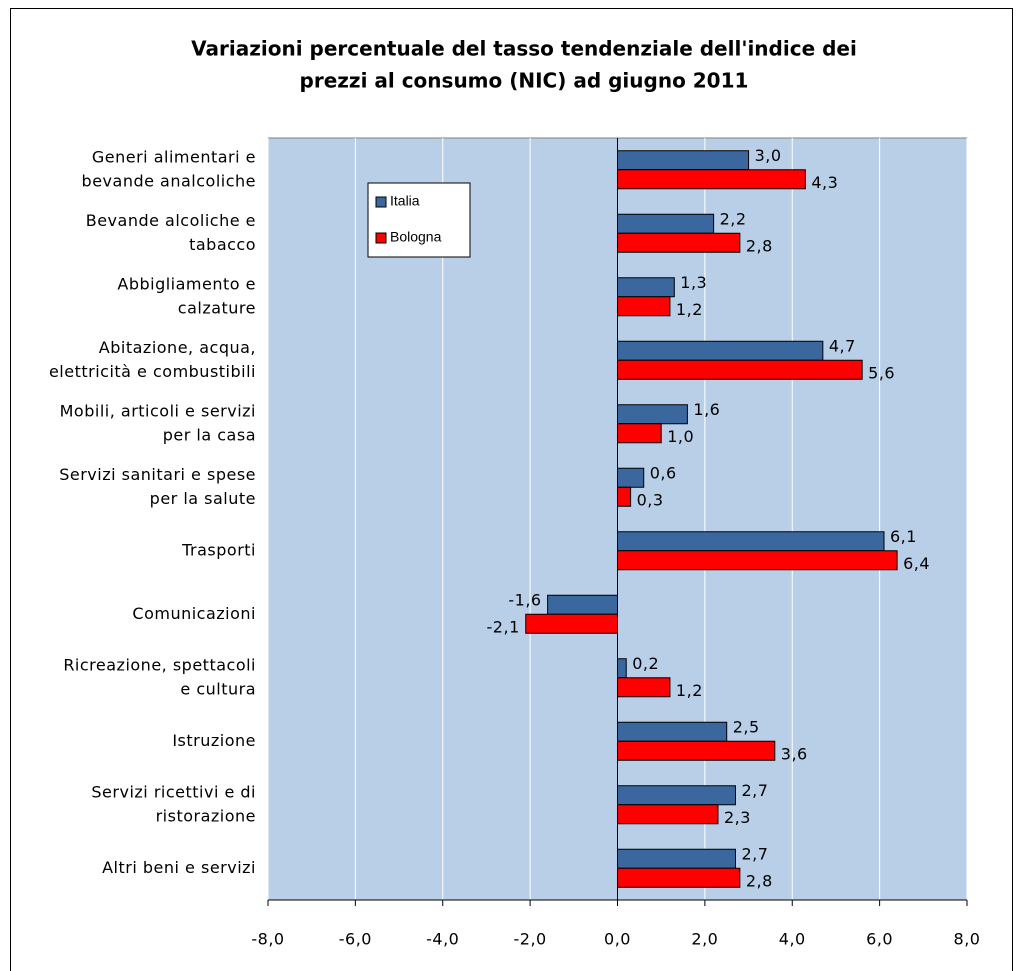  What do you see at coordinates (503, 626) in the screenshot?
I see `data-label: -2,1` at bounding box center [503, 626].